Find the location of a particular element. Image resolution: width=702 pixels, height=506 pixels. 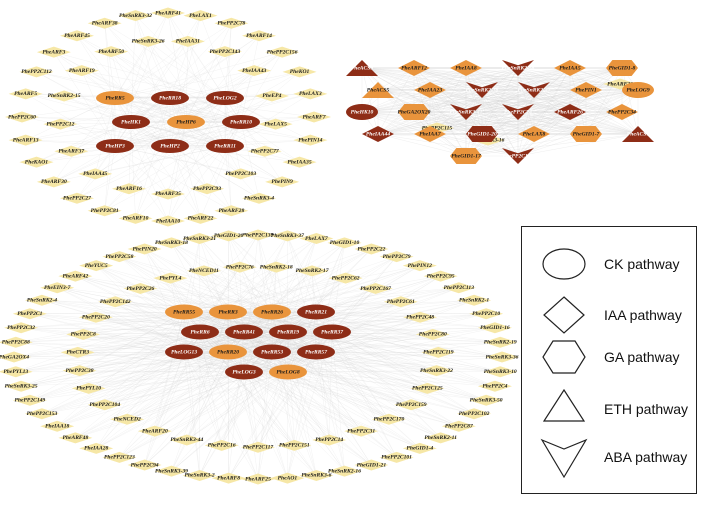

network-node-phepp2c77: PhePP2C77 is located at coordinates (264, 151).